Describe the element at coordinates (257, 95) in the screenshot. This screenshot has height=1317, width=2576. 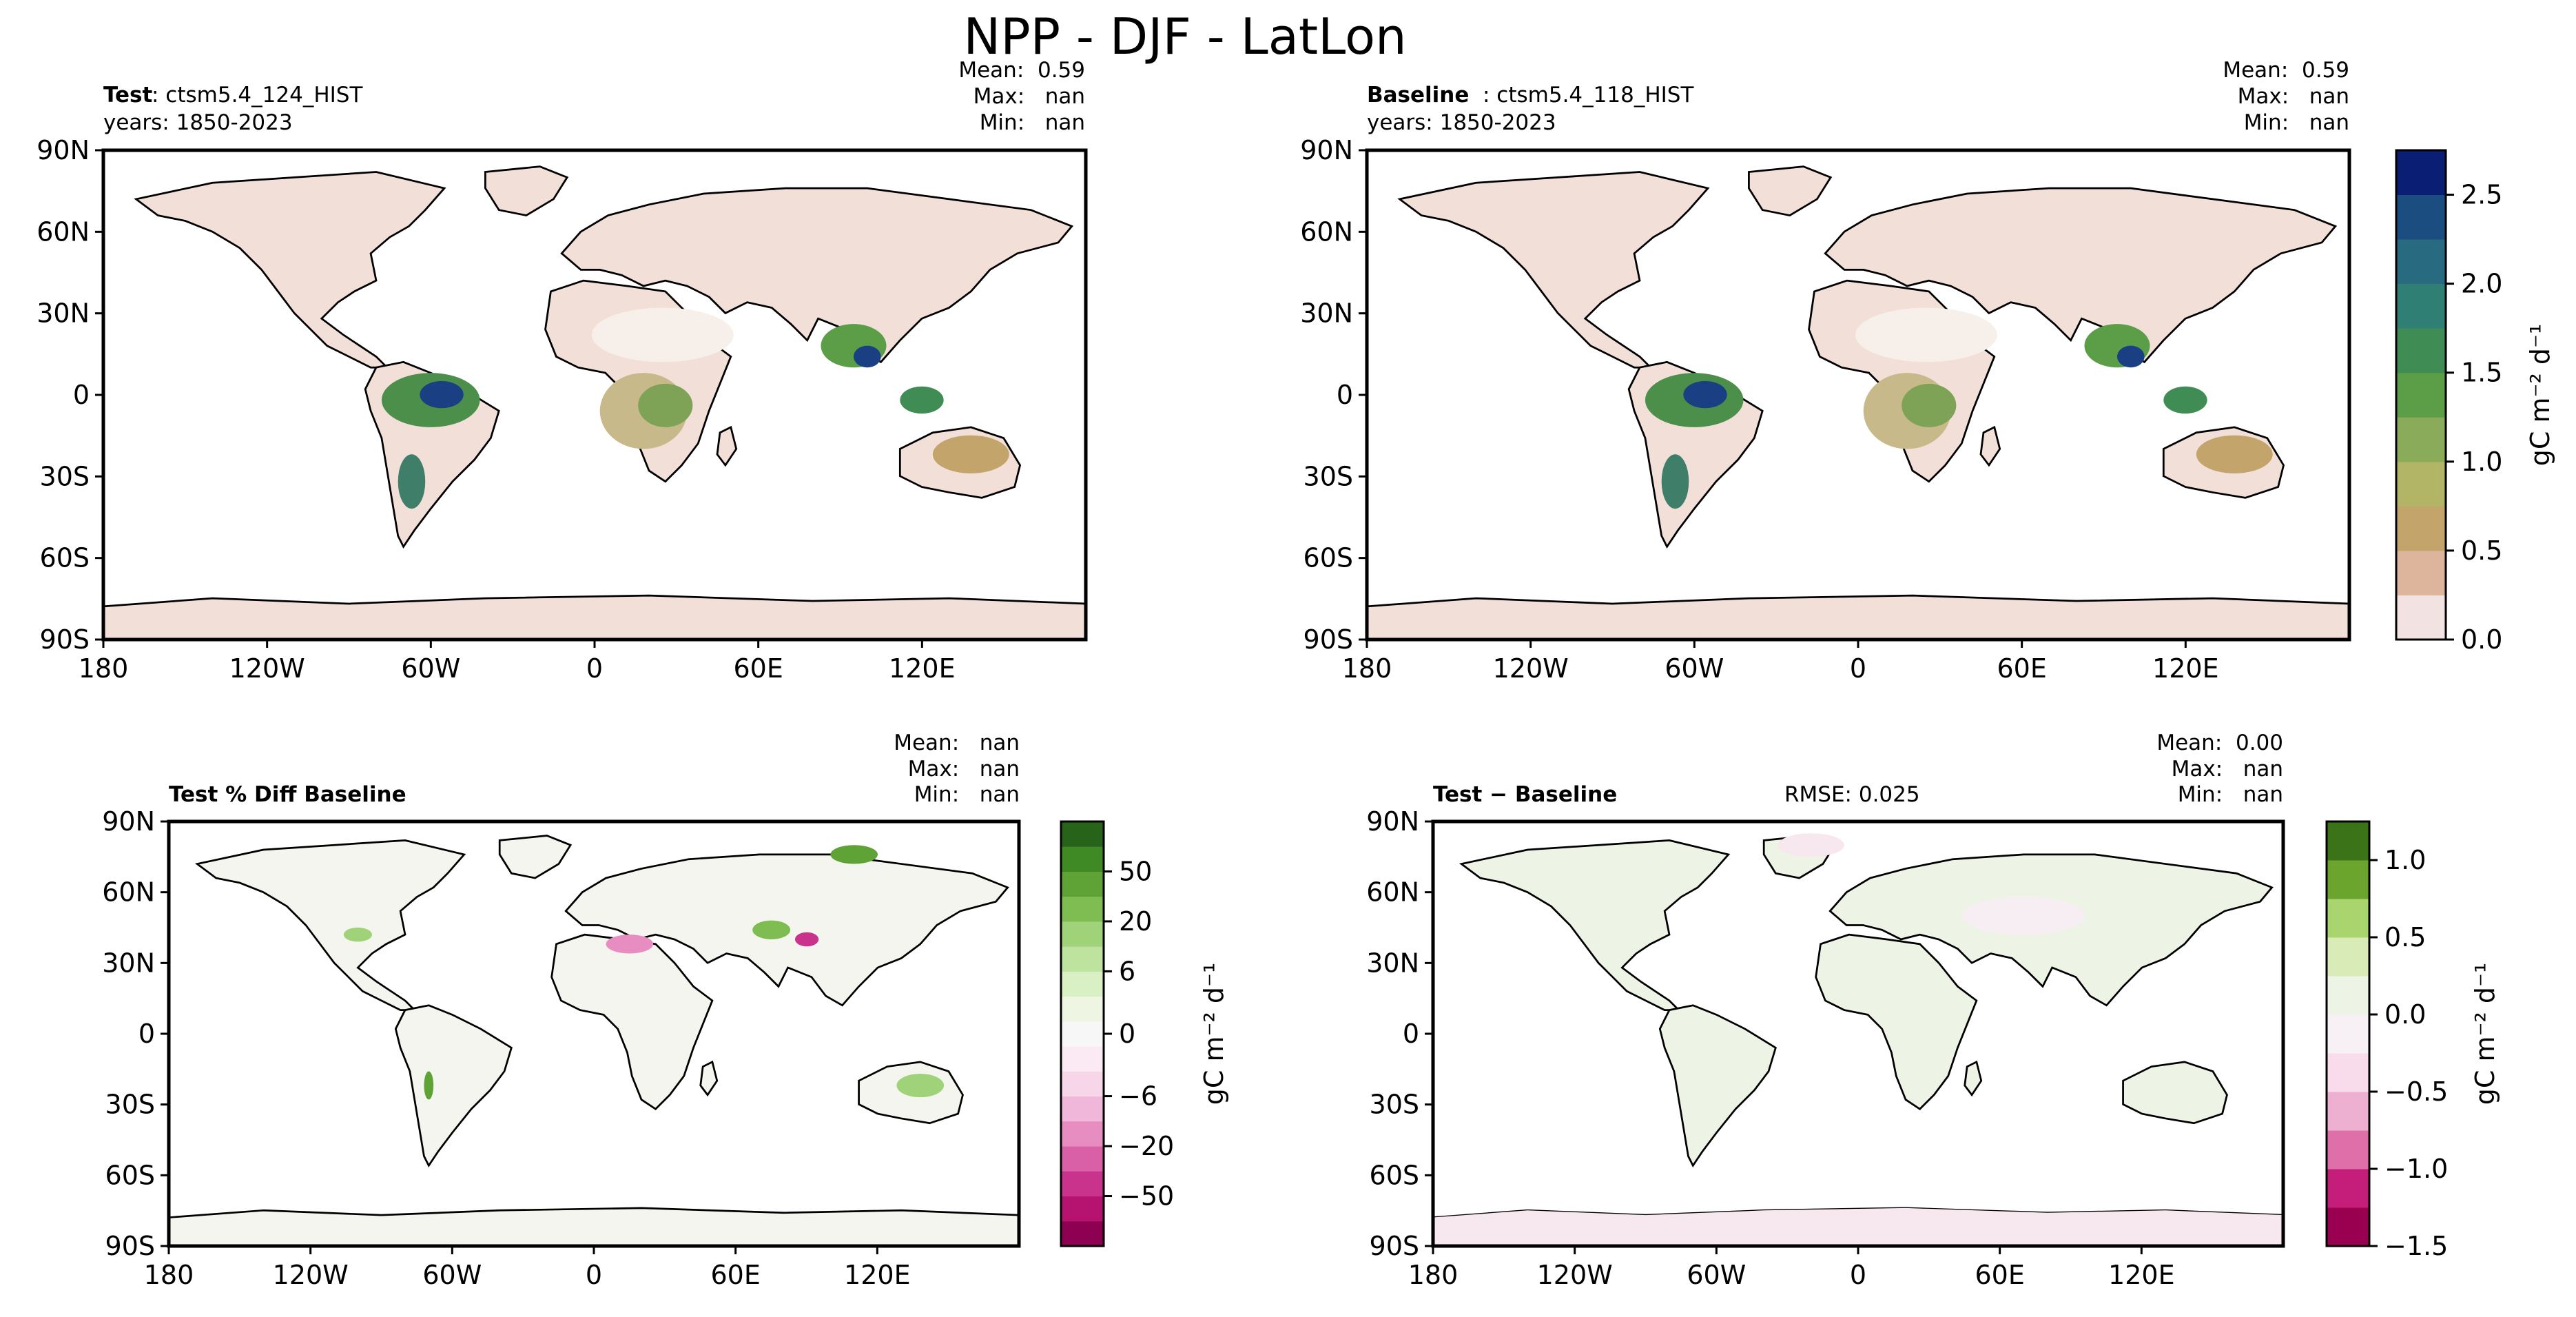
I see `panel-label-text: : ctsm5.4_124_HIST` at that location.